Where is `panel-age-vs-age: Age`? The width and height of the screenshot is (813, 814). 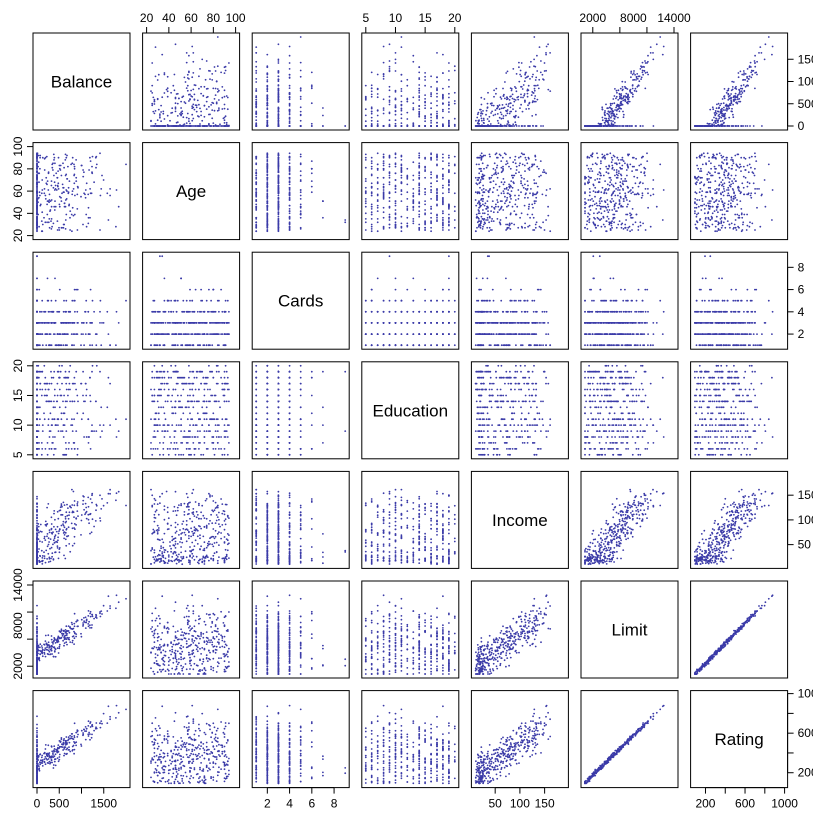
panel-age-vs-age: Age is located at coordinates (191, 191).